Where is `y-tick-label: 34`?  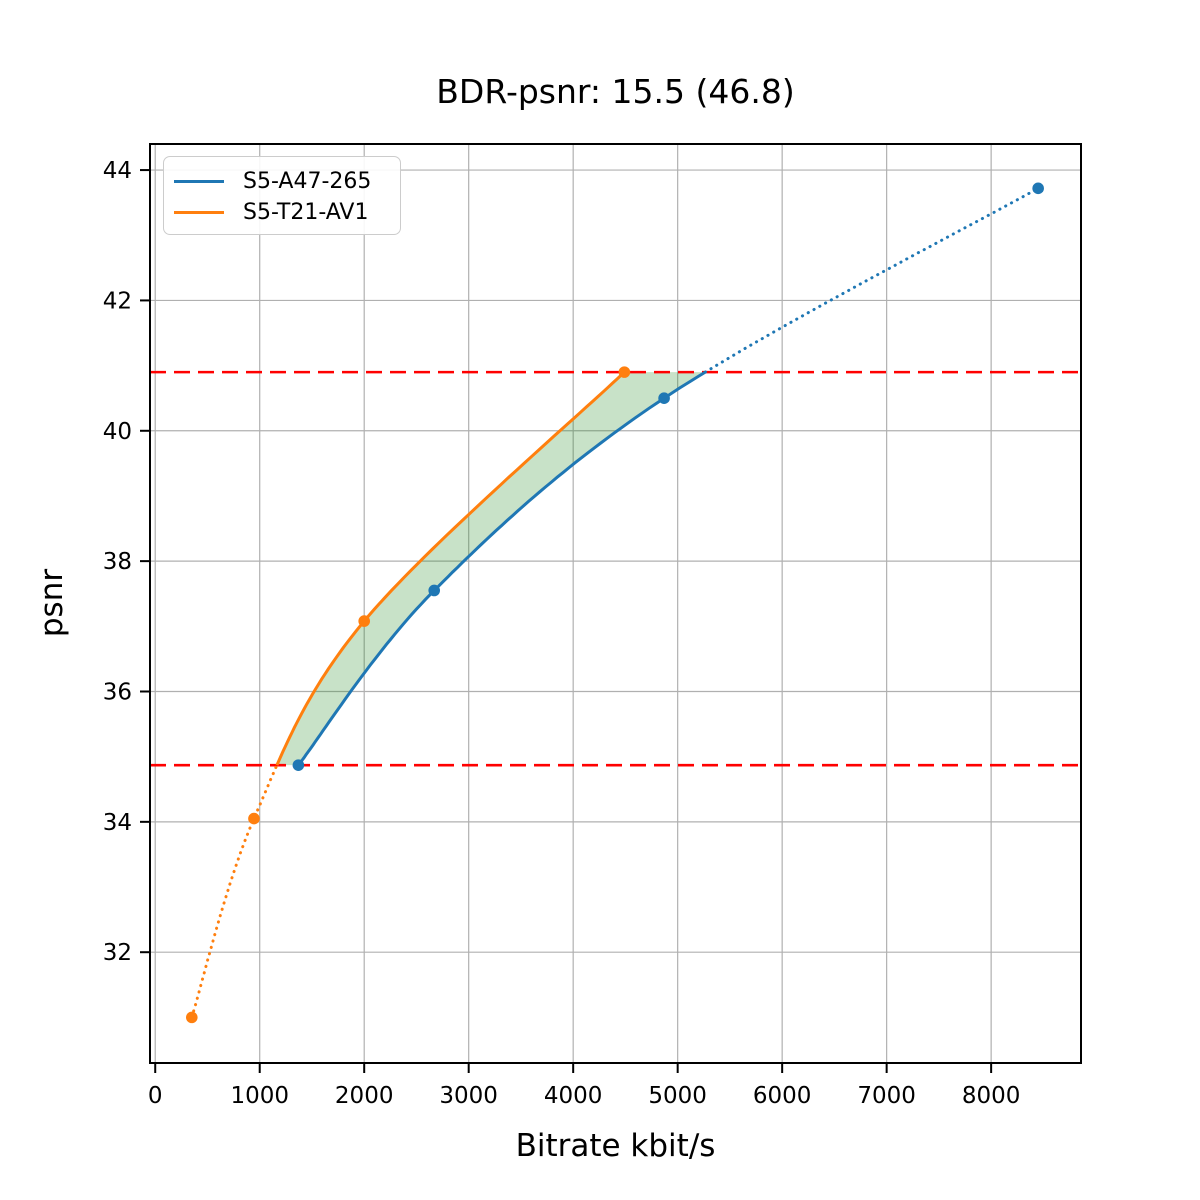
y-tick-label: 34 is located at coordinates (117, 823).